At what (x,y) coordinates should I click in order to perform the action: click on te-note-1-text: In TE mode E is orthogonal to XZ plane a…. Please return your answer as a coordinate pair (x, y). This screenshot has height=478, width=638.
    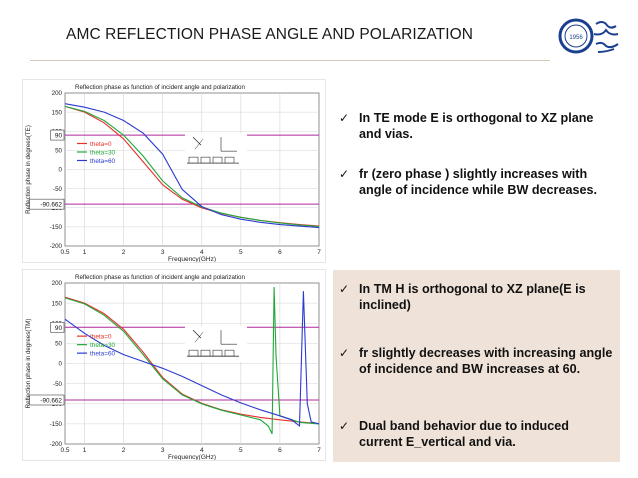
    Looking at the image, I should click on (476, 126).